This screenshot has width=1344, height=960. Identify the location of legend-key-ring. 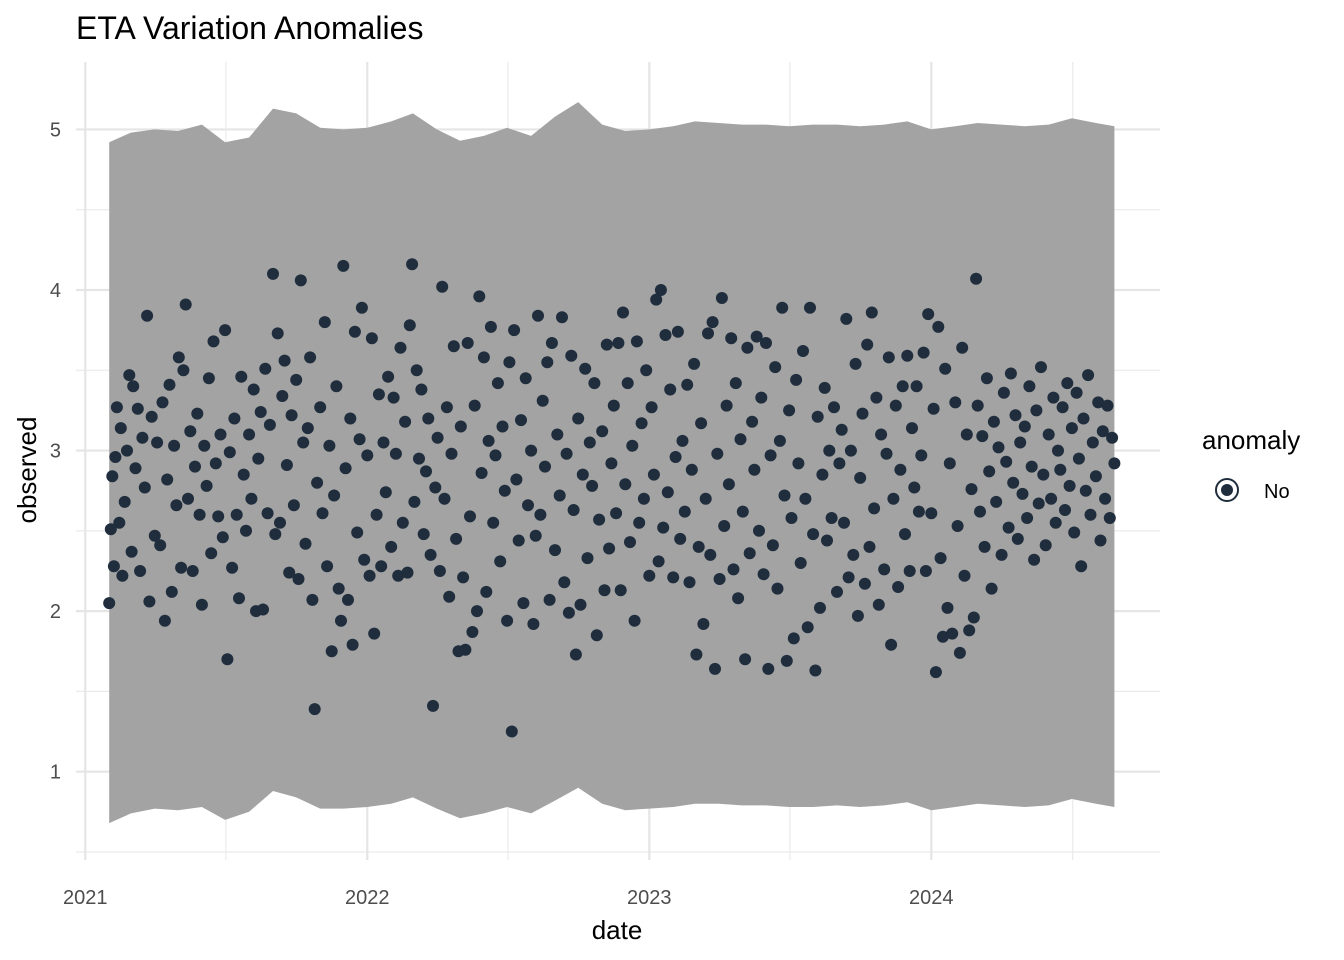
(1227, 490).